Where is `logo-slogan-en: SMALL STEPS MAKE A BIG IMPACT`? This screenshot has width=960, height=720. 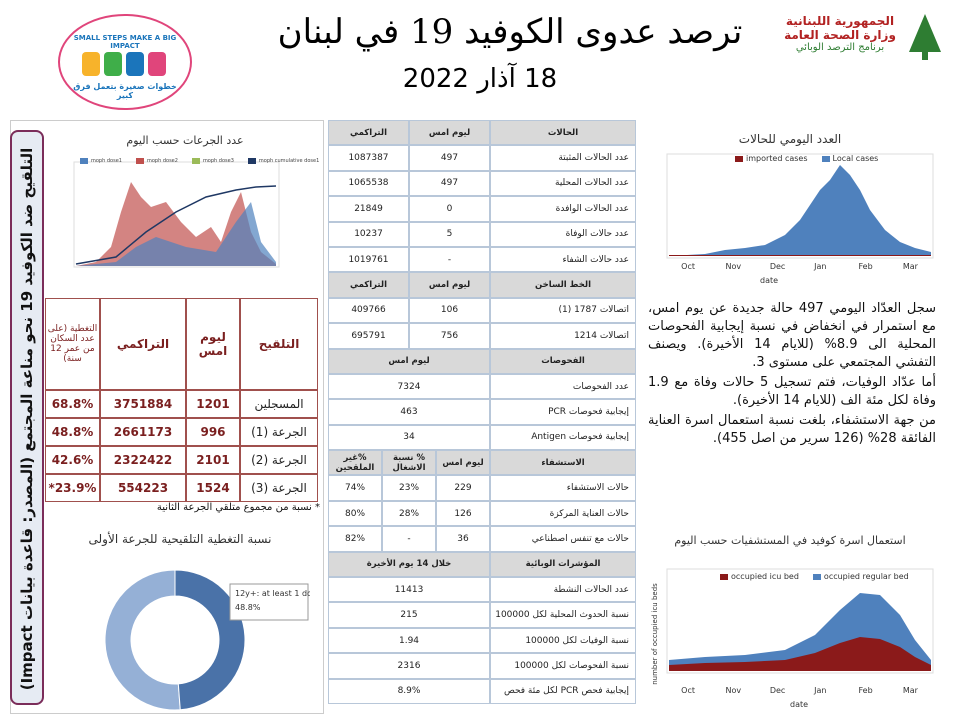 logo-slogan-en: SMALL STEPS MAKE A BIG IMPACT is located at coordinates (125, 42).